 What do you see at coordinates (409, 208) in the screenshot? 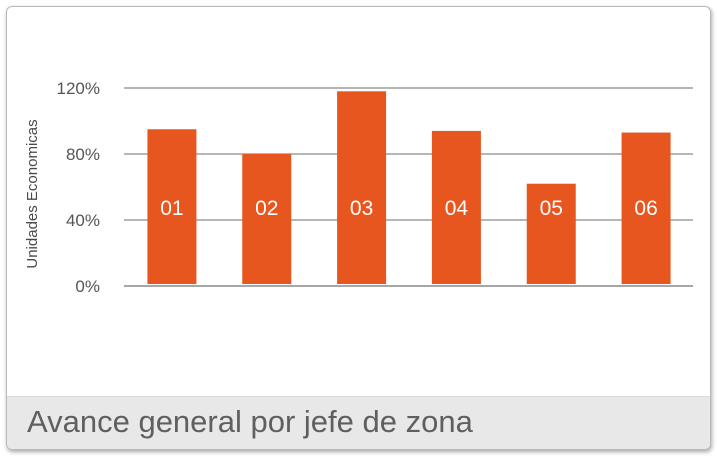
I see `bar-labels: 01 02 03 04 05 06` at bounding box center [409, 208].